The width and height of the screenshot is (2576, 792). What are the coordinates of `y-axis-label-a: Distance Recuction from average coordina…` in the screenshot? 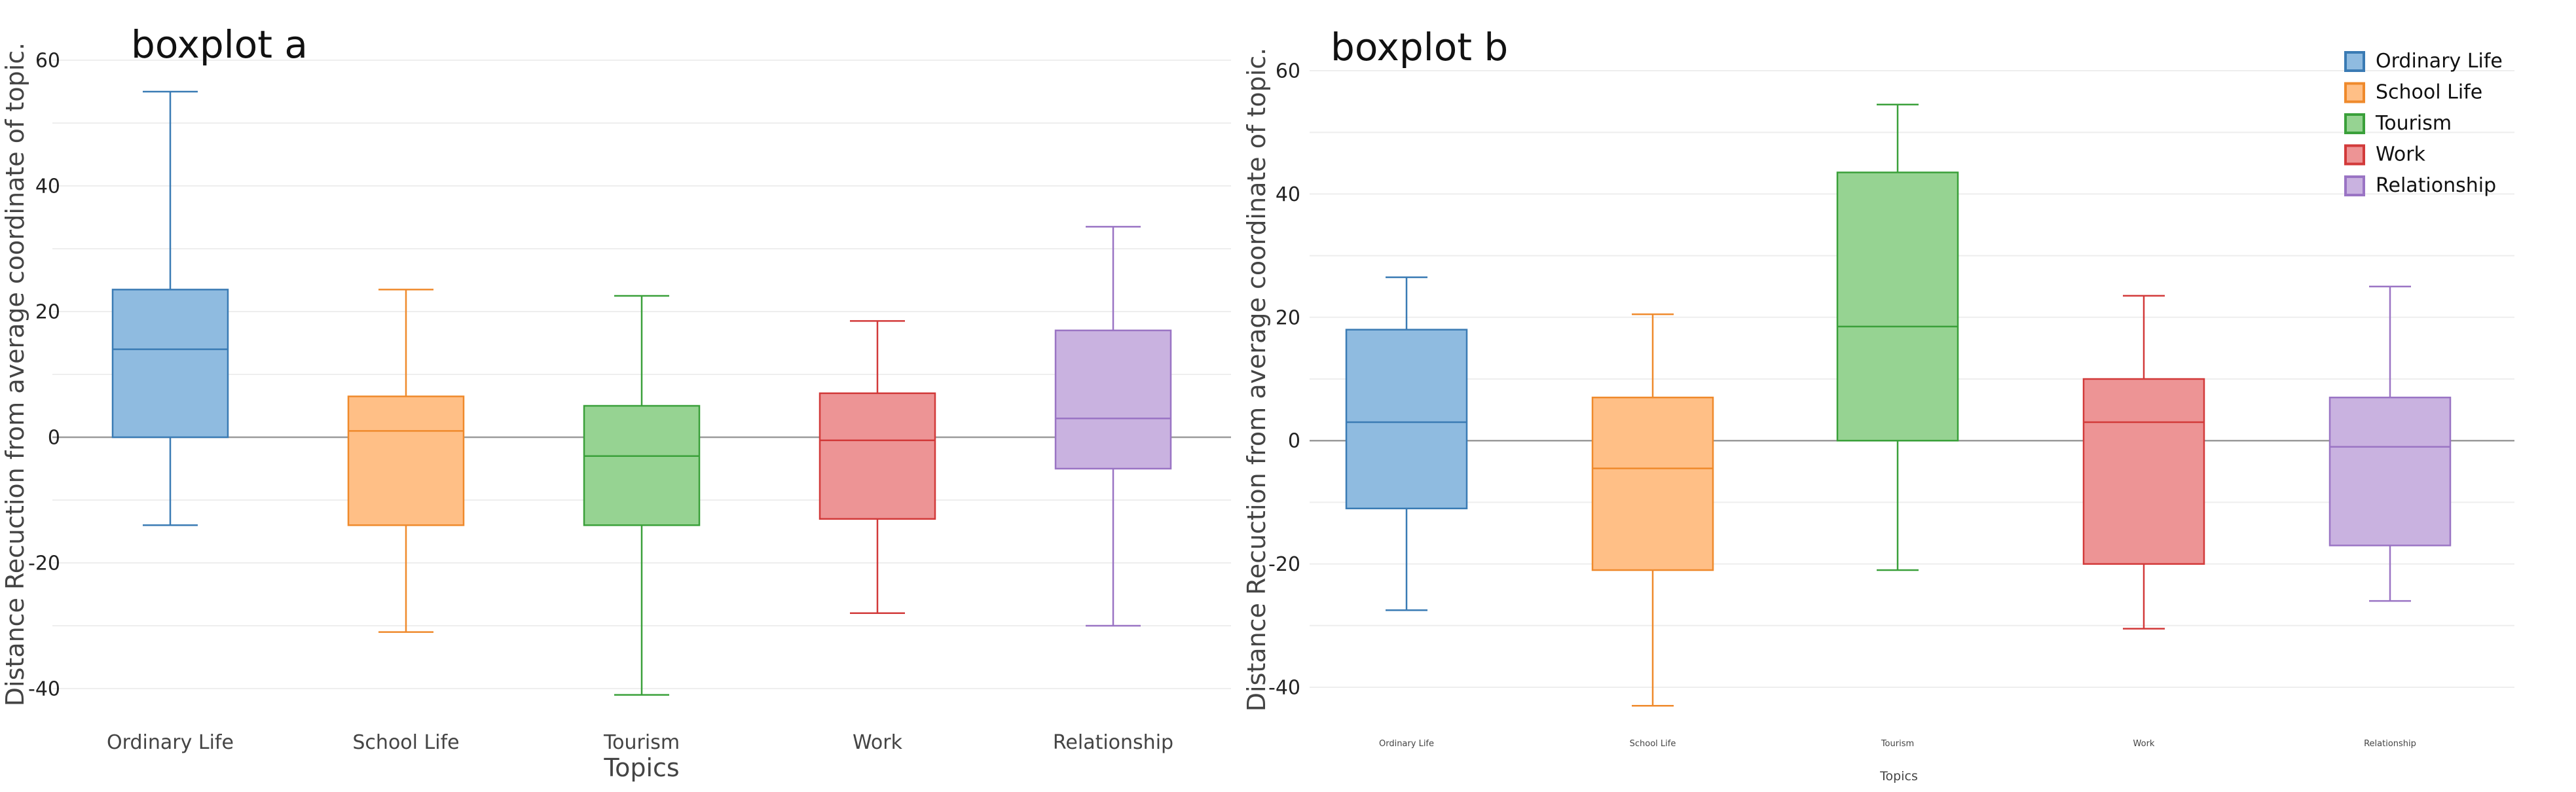 It's located at (15, 374).